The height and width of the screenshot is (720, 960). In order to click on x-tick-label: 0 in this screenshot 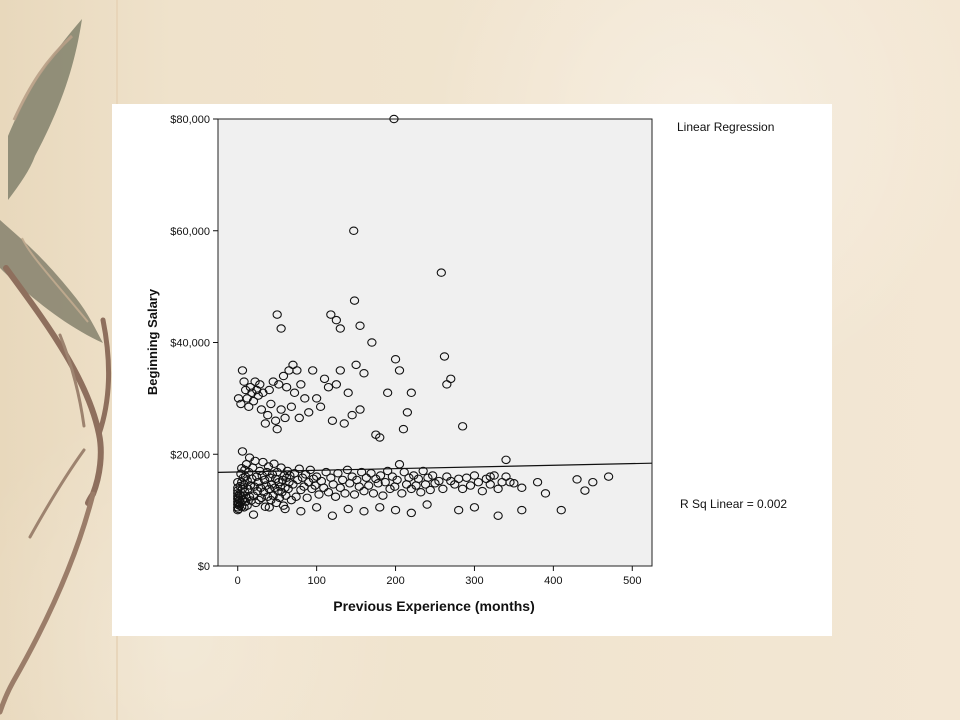, I will do `click(238, 581)`.